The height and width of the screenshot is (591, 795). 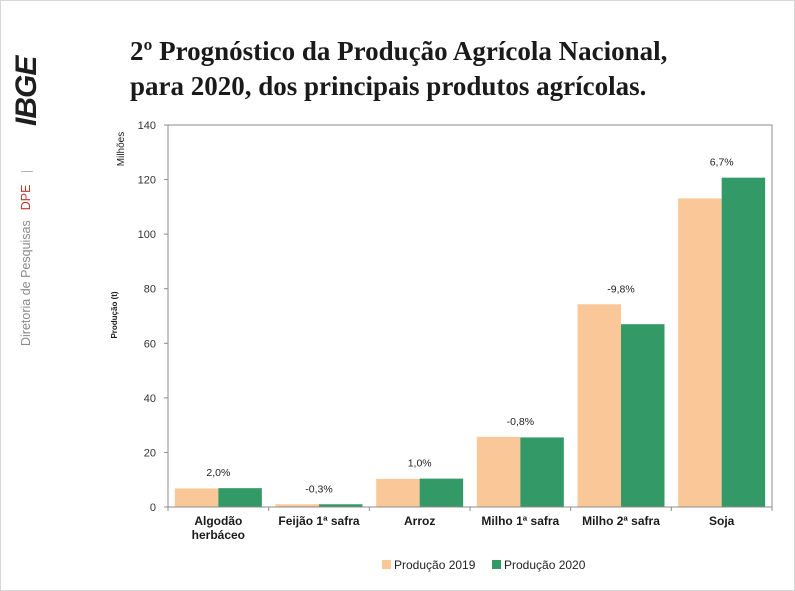 I want to click on x-tick-label-feijao-1a-safra: Feijão 1ª safra, so click(x=319, y=521).